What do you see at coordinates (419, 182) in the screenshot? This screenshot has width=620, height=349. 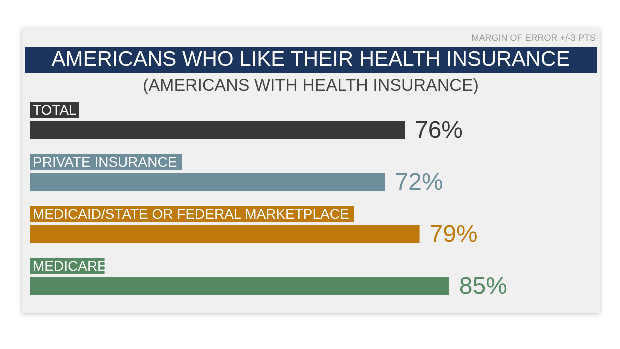 I see `data-label: 72%` at bounding box center [419, 182].